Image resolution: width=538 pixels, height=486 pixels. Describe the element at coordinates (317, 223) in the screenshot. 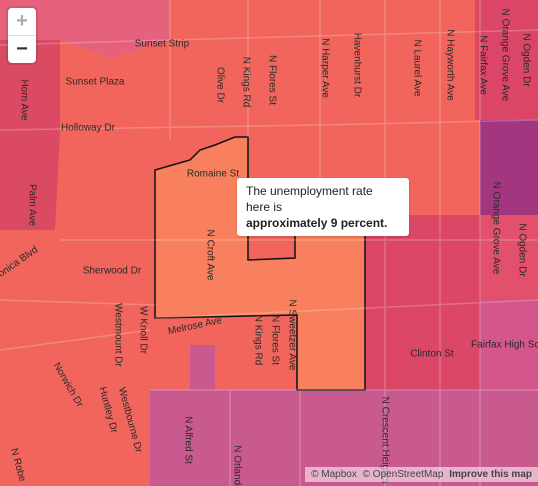

I see `tooltip-value: approximately 9 percent.` at that location.